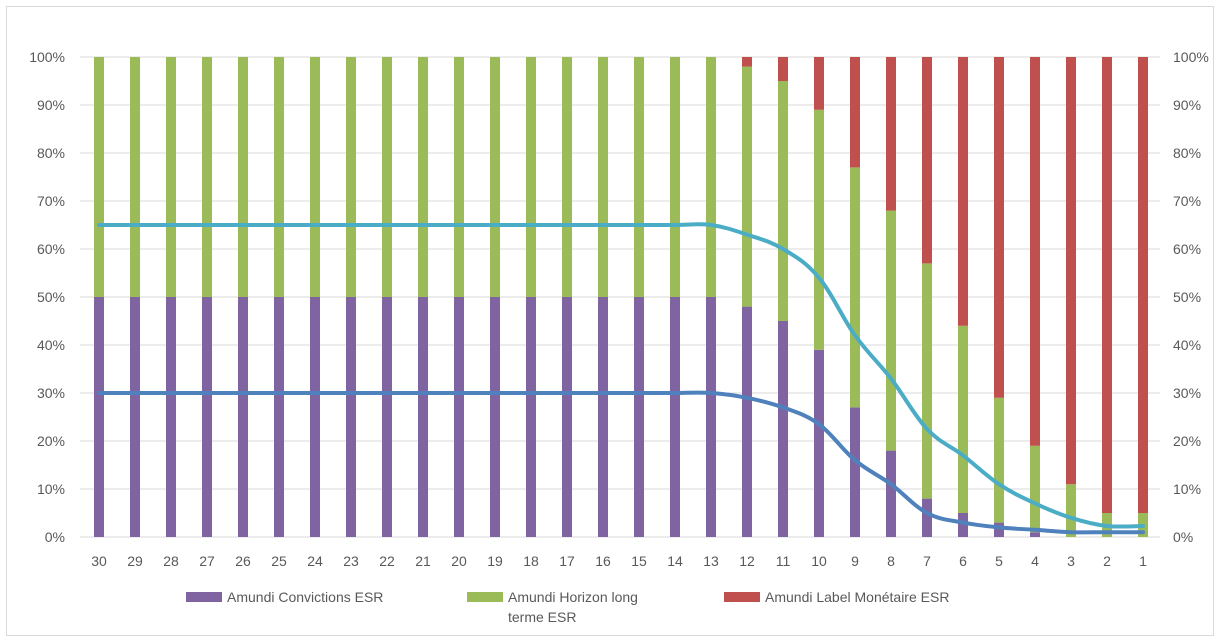 This screenshot has width=1222, height=643. Describe the element at coordinates (99, 561) in the screenshot. I see `x-tick-label: 30` at that location.